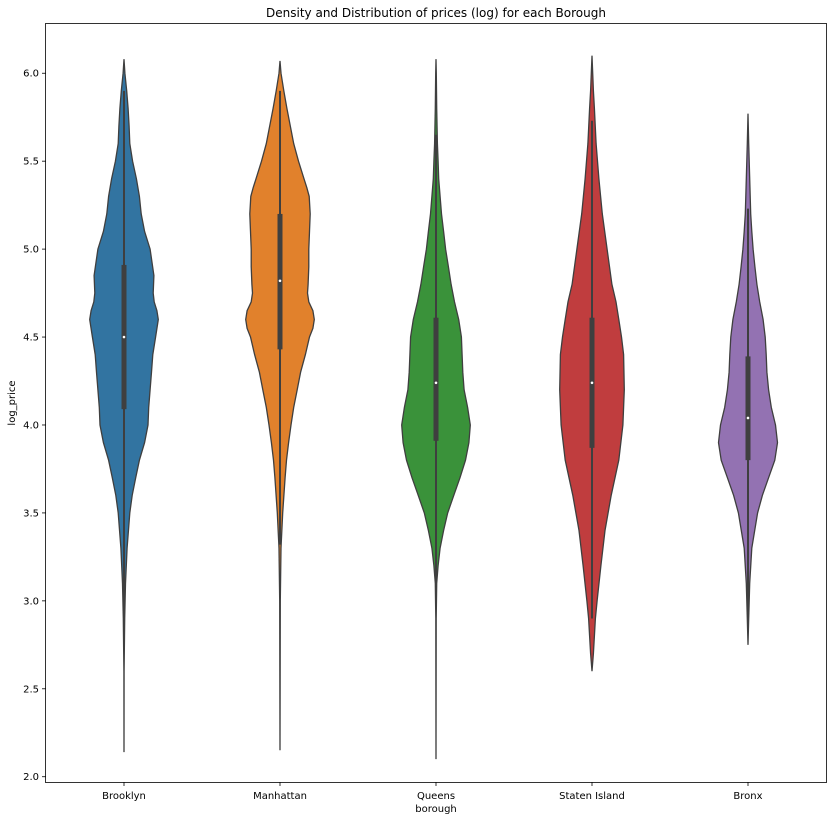 The width and height of the screenshot is (833, 822). What do you see at coordinates (747, 796) in the screenshot?
I see `x-tick-label: Bronx` at bounding box center [747, 796].